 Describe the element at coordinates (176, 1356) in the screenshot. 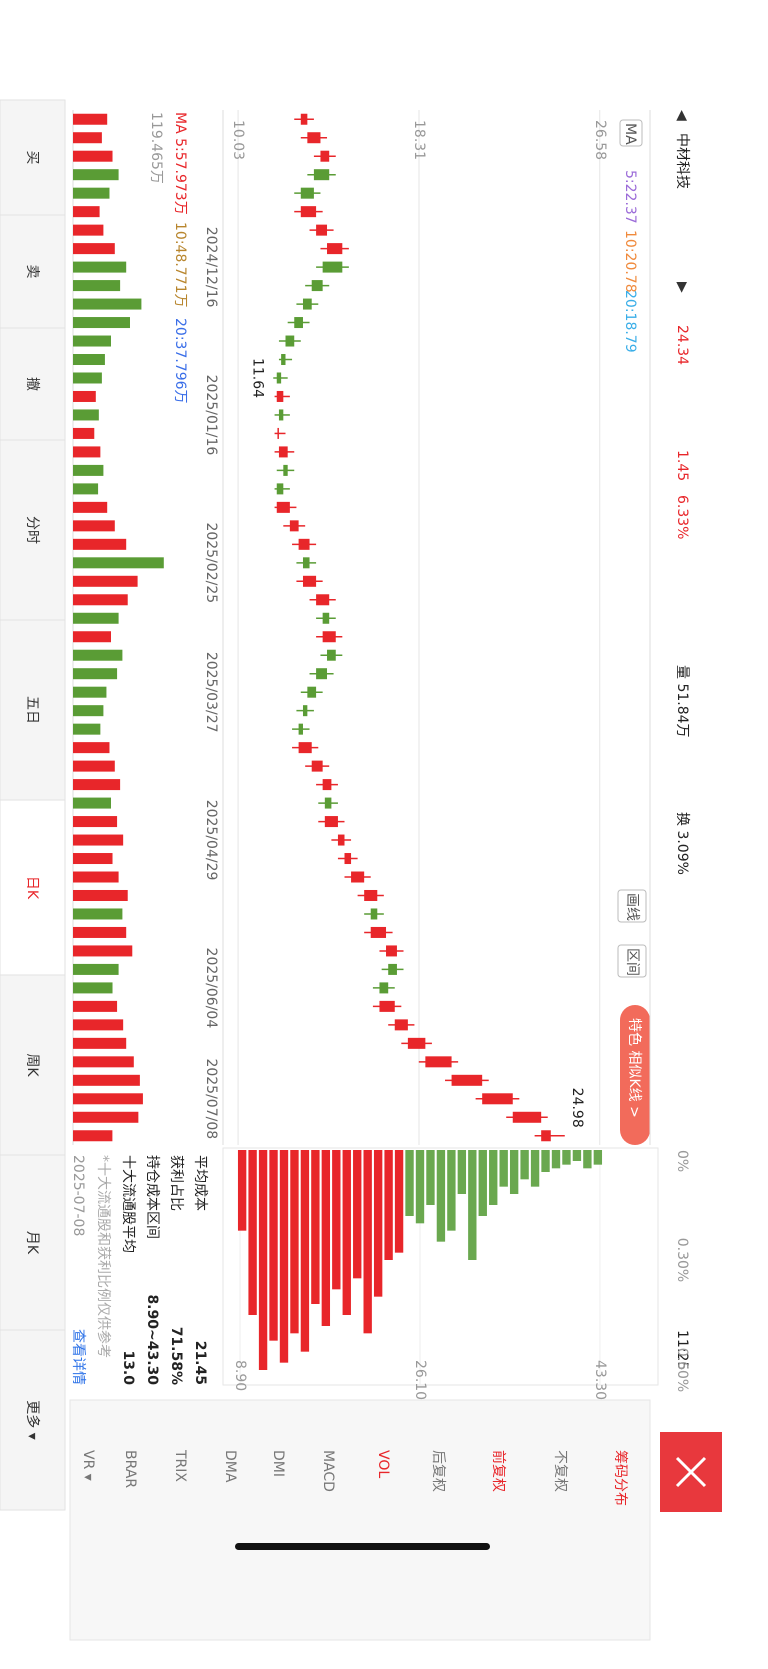

I see `stat-value: 71.58%` at that location.